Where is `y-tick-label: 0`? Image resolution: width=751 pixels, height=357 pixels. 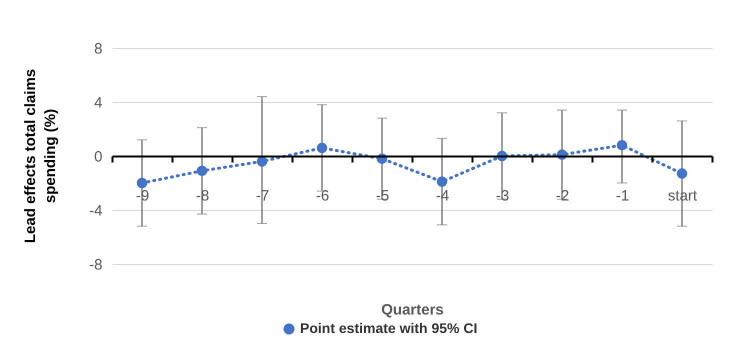 y-tick-label: 0 is located at coordinates (98, 157).